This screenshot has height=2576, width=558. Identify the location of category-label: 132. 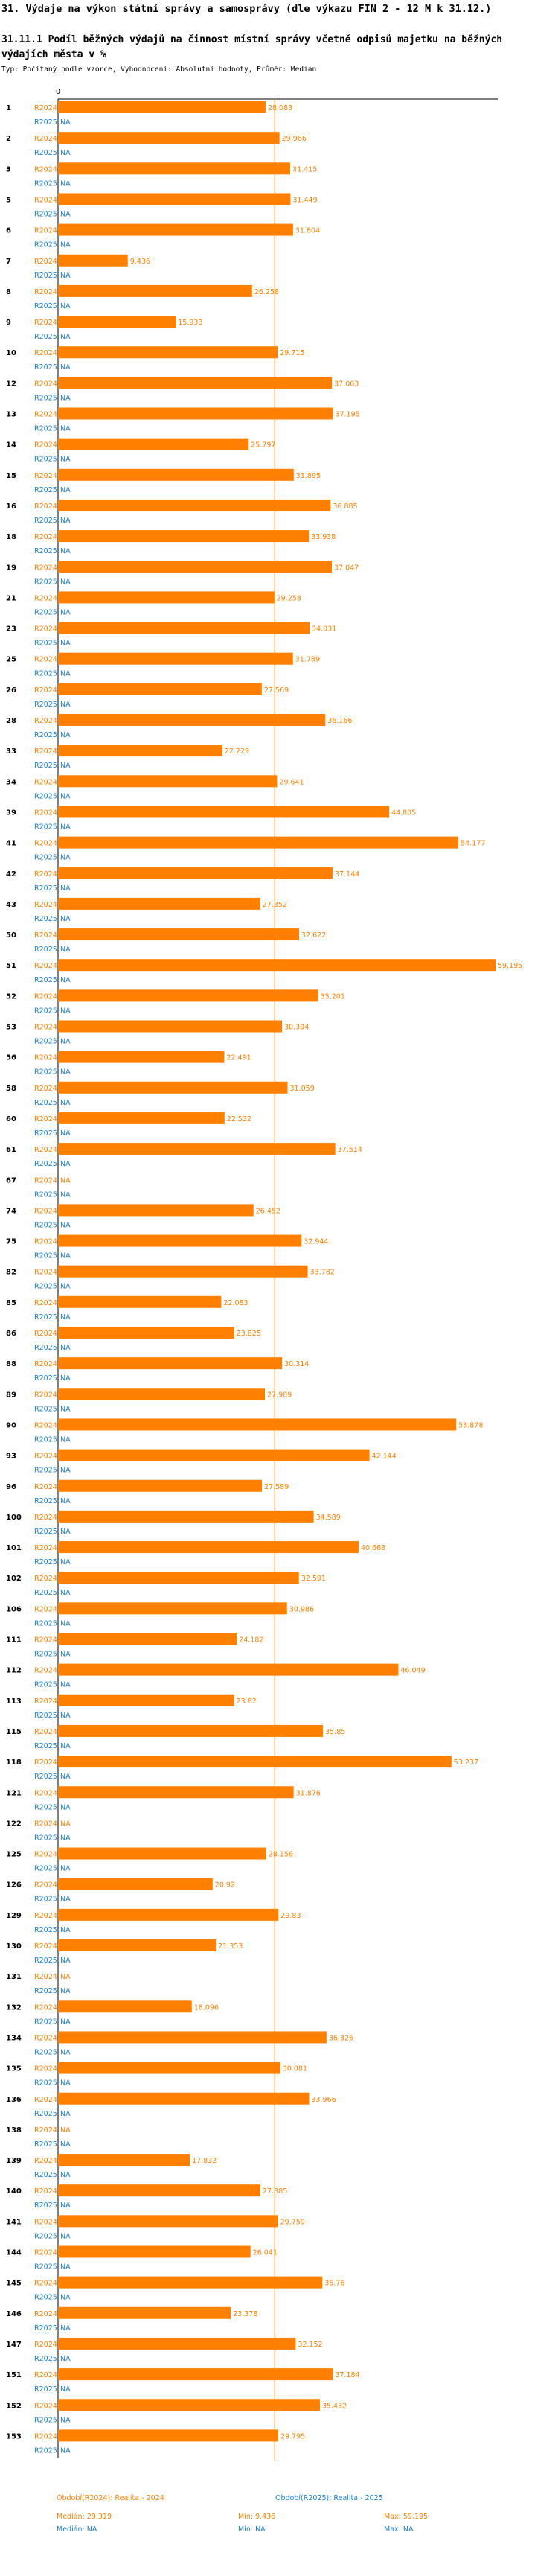
(14, 2007).